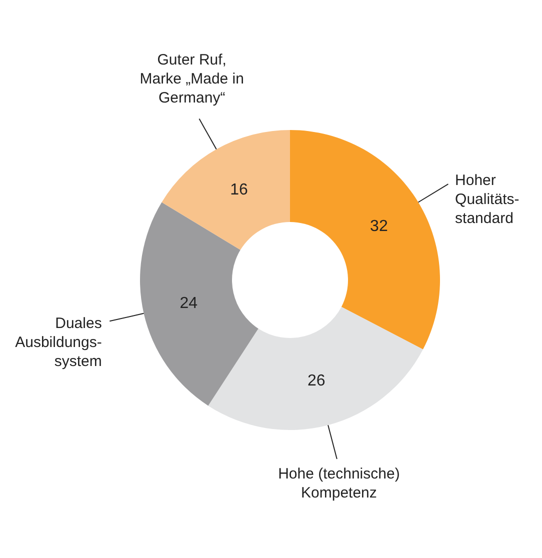  Describe the element at coordinates (487, 199) in the screenshot. I see `slice-label: Hoher Qualitäts- standard` at that location.